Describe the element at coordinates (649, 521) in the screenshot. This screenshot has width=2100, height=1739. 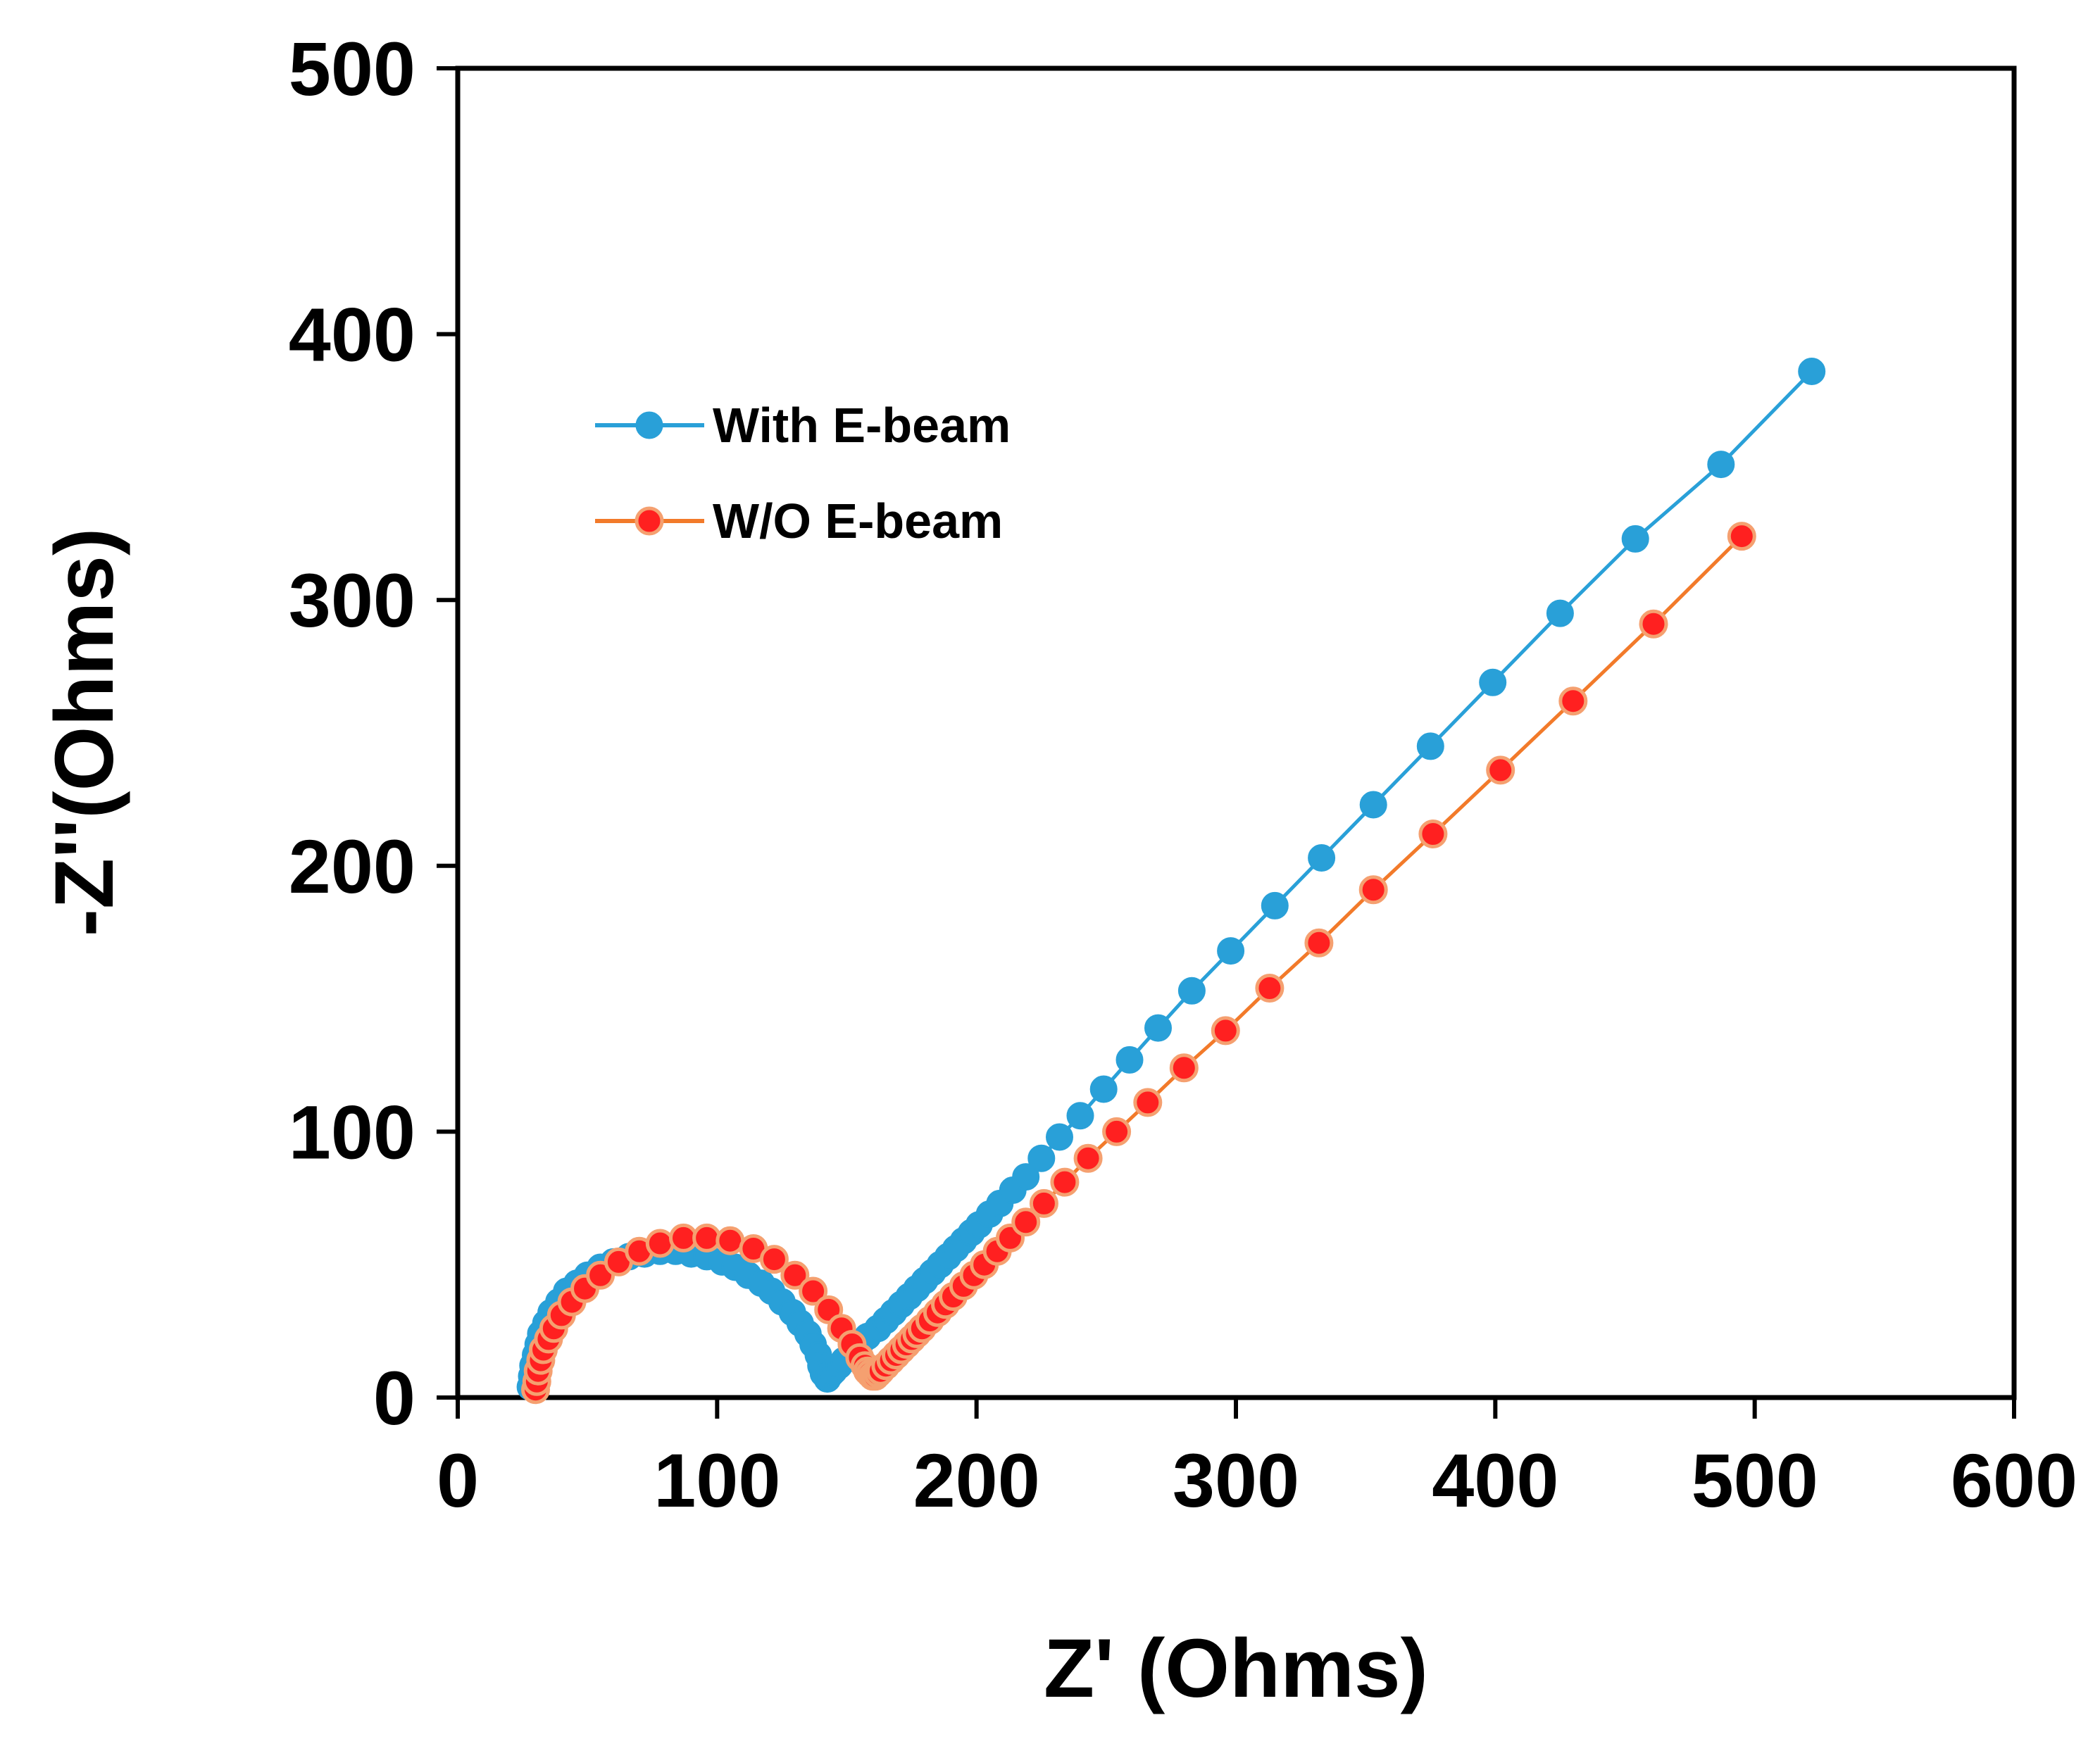
I see `legend-marker-wo-ebeam` at that location.